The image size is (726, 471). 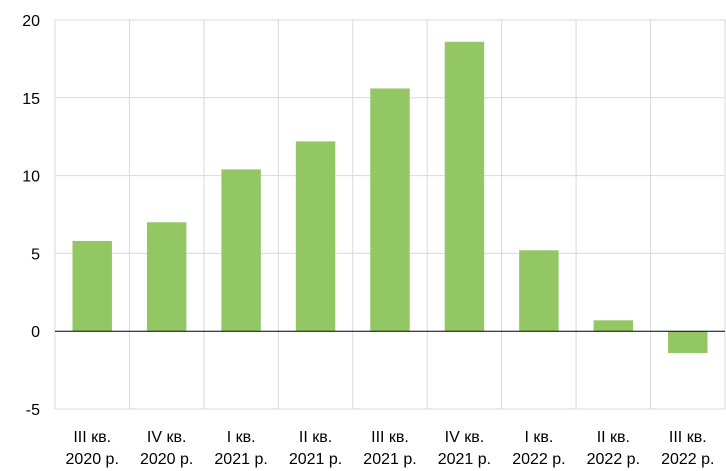 I want to click on y-tick-label: -5, so click(x=33, y=410).